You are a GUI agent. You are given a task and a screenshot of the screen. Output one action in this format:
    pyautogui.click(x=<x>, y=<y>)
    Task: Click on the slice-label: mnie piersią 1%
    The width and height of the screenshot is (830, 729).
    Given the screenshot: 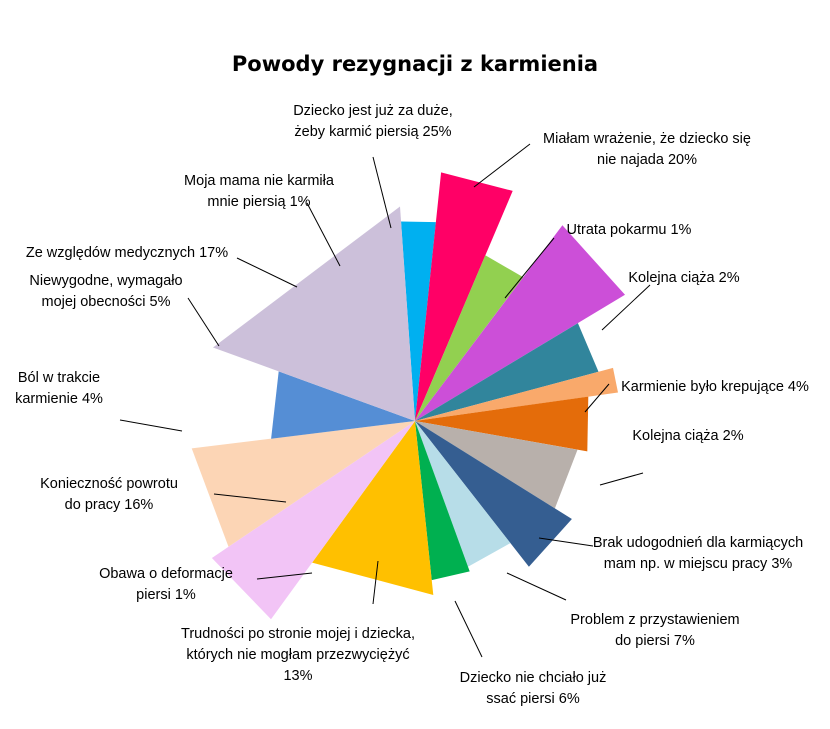 What is the action you would take?
    pyautogui.click(x=258, y=202)
    